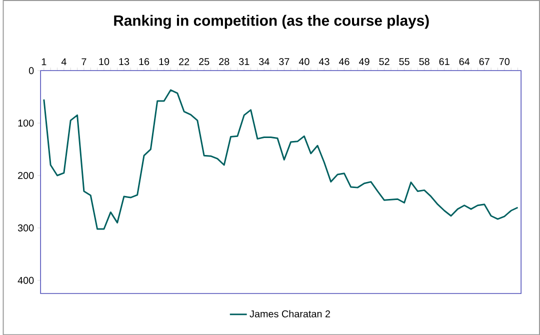 Image resolution: width=540 pixels, height=335 pixels. Describe the element at coordinates (304, 62) in the screenshot. I see `x-tick-label: 40` at that location.